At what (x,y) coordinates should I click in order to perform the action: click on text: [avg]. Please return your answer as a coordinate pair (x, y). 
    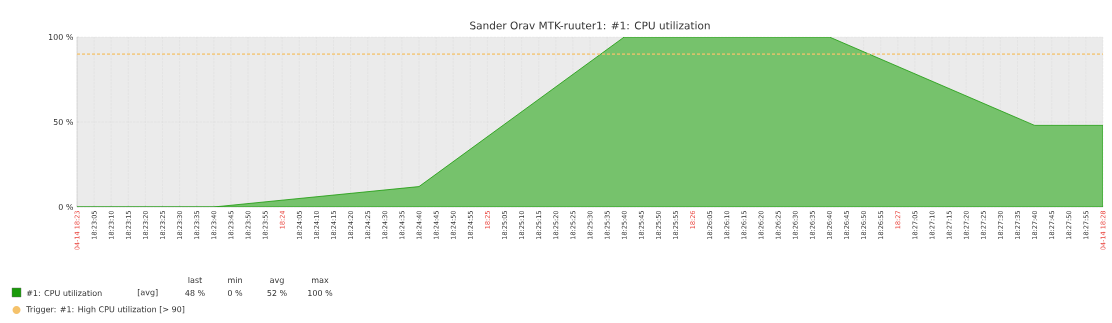
    Looking at the image, I should click on (147, 293).